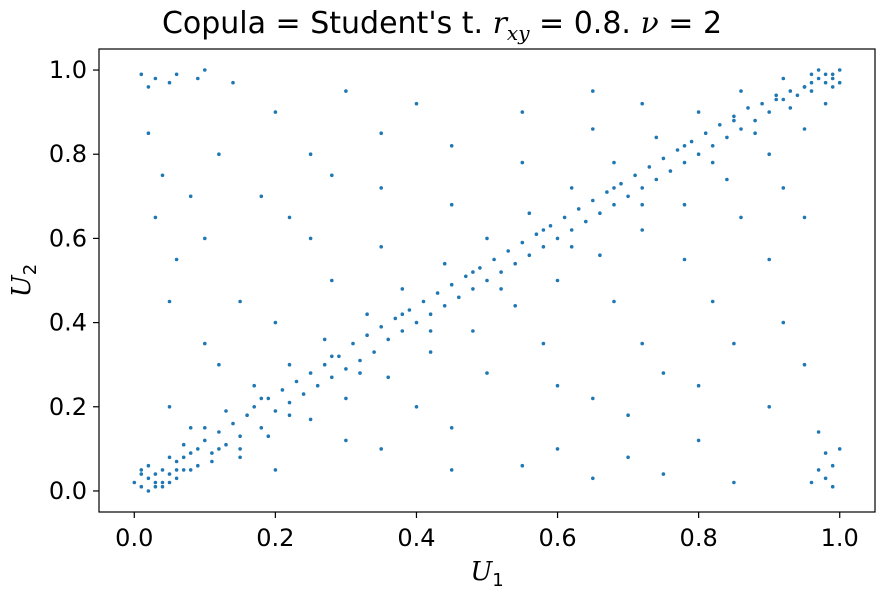 The width and height of the screenshot is (884, 595). What do you see at coordinates (416, 538) in the screenshot?
I see `x-tick-label: 0.4` at bounding box center [416, 538].